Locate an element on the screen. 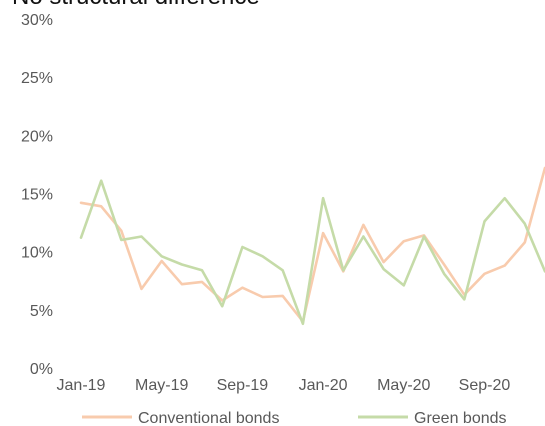 This screenshot has height=426, width=545. y-tick-label: 30% is located at coordinates (37, 20).